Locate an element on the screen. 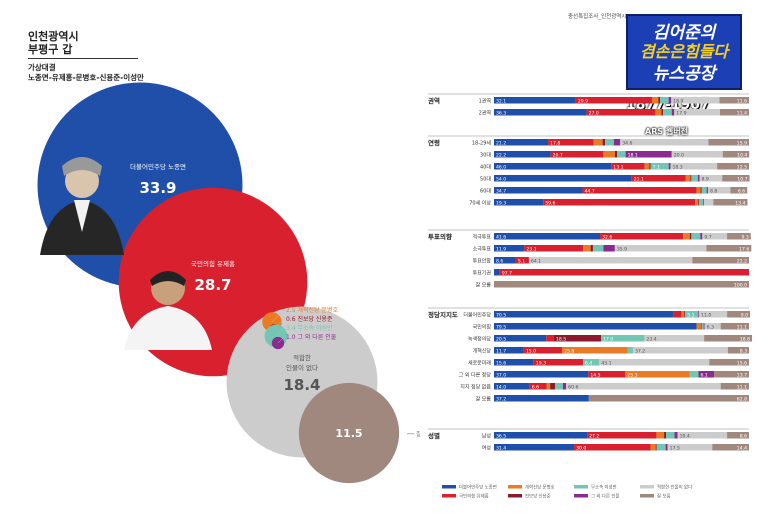  logo-line2: 겸손은힘들다 is located at coordinates (684, 51).